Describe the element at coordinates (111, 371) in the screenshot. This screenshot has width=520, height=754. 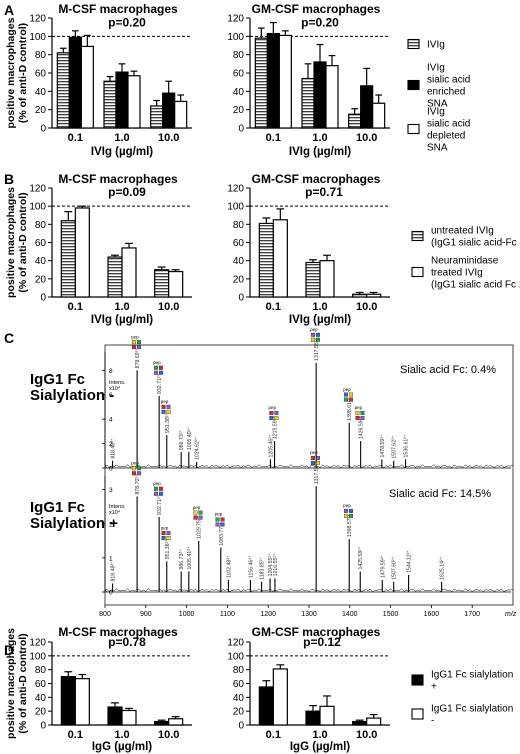
I see `intensity-tick-label: 8` at that location.